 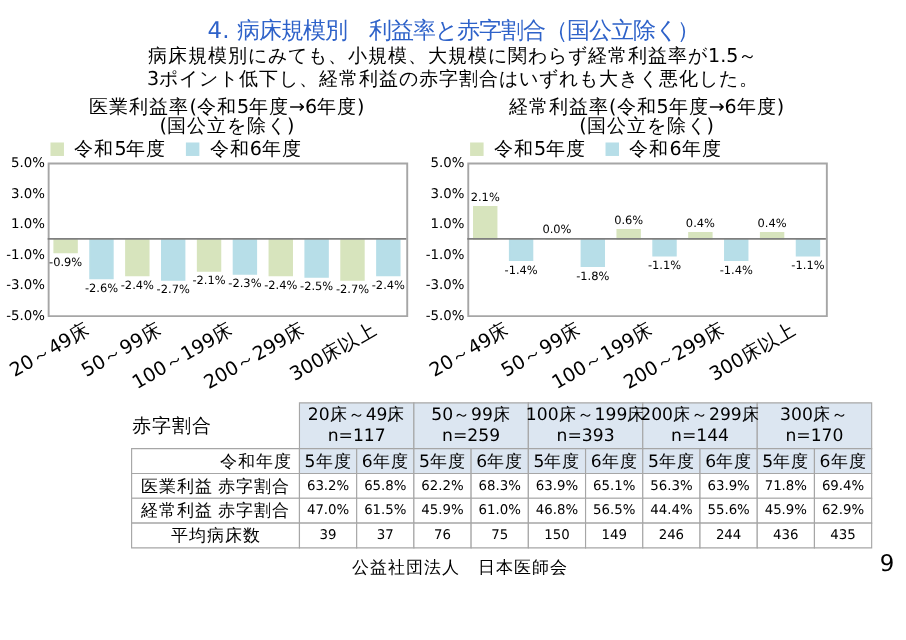 I want to click on text: 公益社団法人 日本医師会, so click(x=459, y=567).